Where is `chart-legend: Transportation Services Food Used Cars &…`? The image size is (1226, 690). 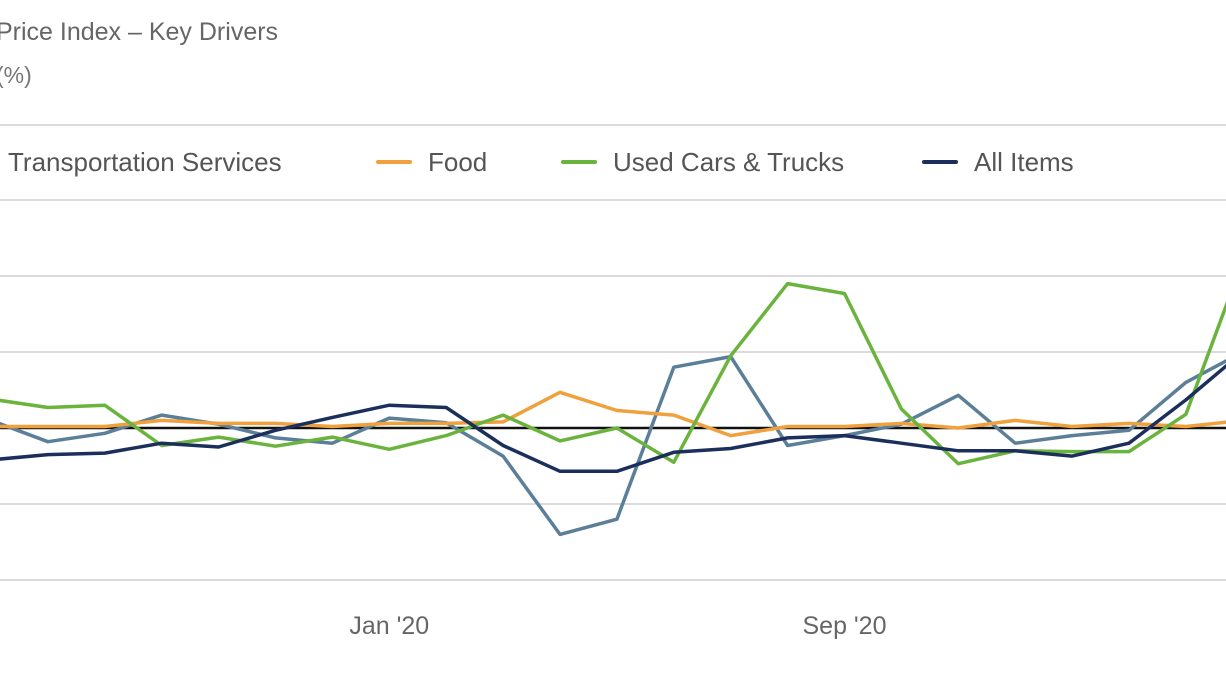
chart-legend: Transportation Services Food Used Cars &… is located at coordinates (613, 162).